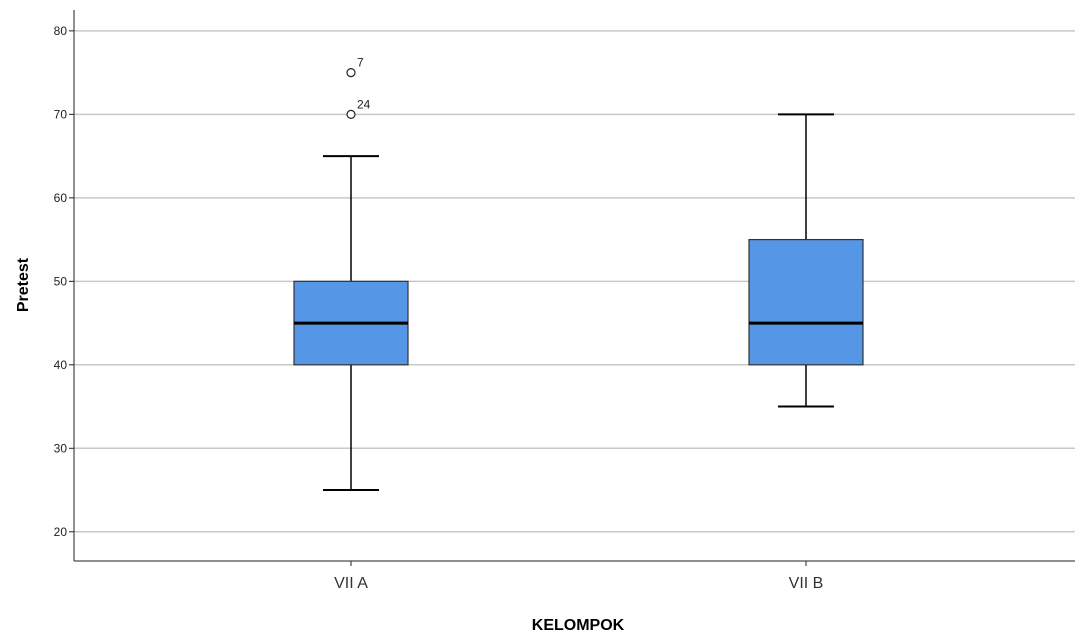 The height and width of the screenshot is (639, 1075). Describe the element at coordinates (806, 583) in the screenshot. I see `x-tick-label-2: VII B` at that location.